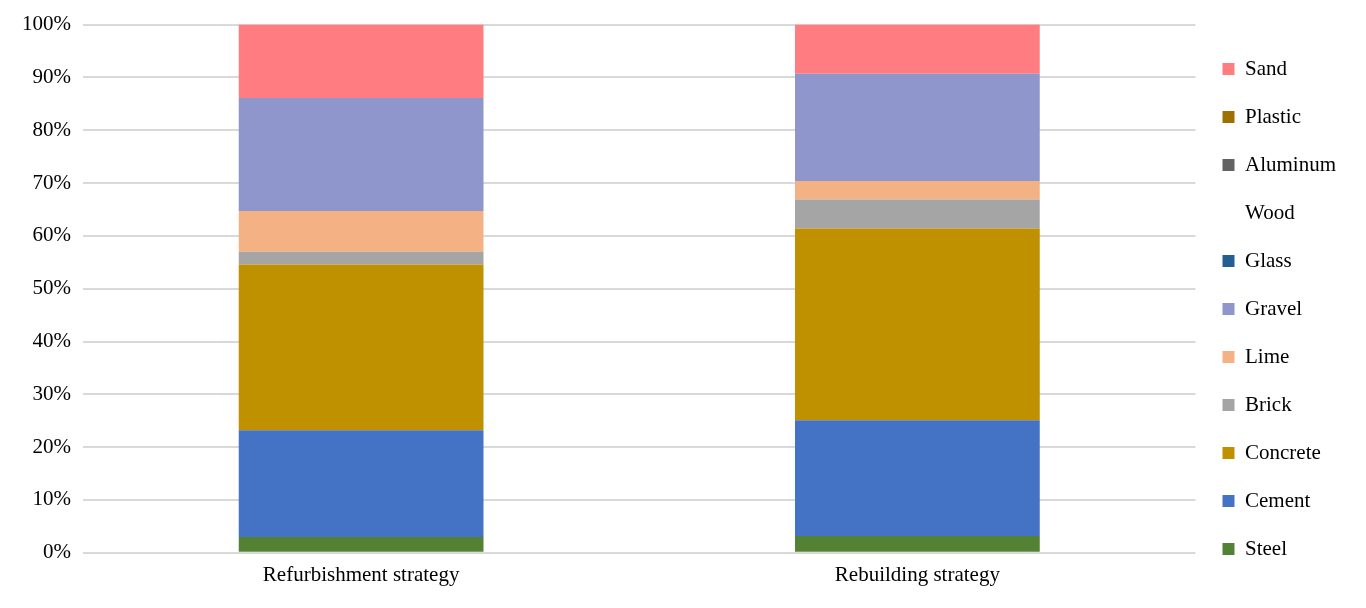 The height and width of the screenshot is (608, 1366). Describe the element at coordinates (51, 287) in the screenshot. I see `y-tick-label: 50%` at that location.